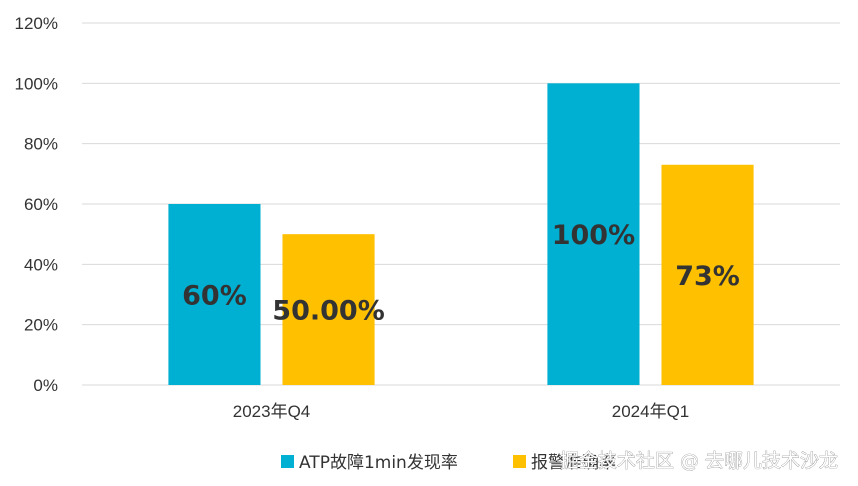  Describe the element at coordinates (461, 411) in the screenshot. I see `x-axis-categories: 2023年Q4 2024年Q1` at that location.